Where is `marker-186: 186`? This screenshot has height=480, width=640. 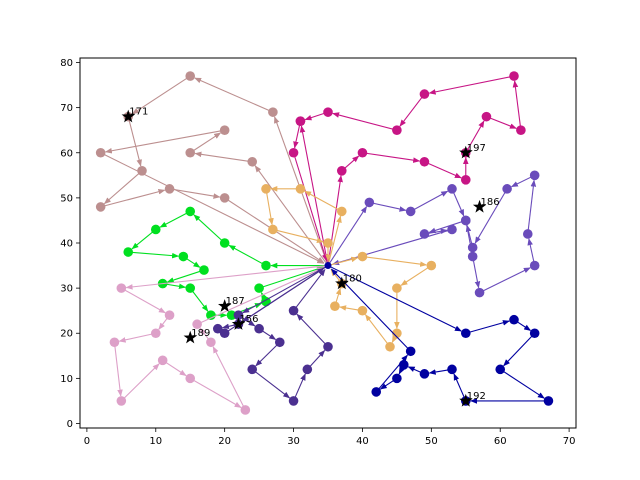 marker-186: 186 is located at coordinates (486, 205).